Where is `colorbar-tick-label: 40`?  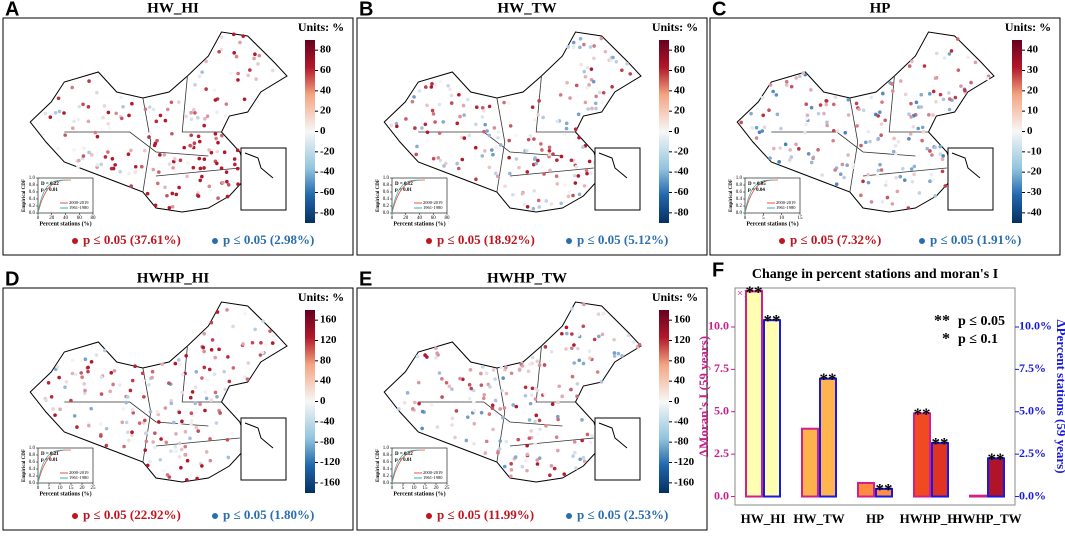
colorbar-tick-label: 40 is located at coordinates (680, 90).